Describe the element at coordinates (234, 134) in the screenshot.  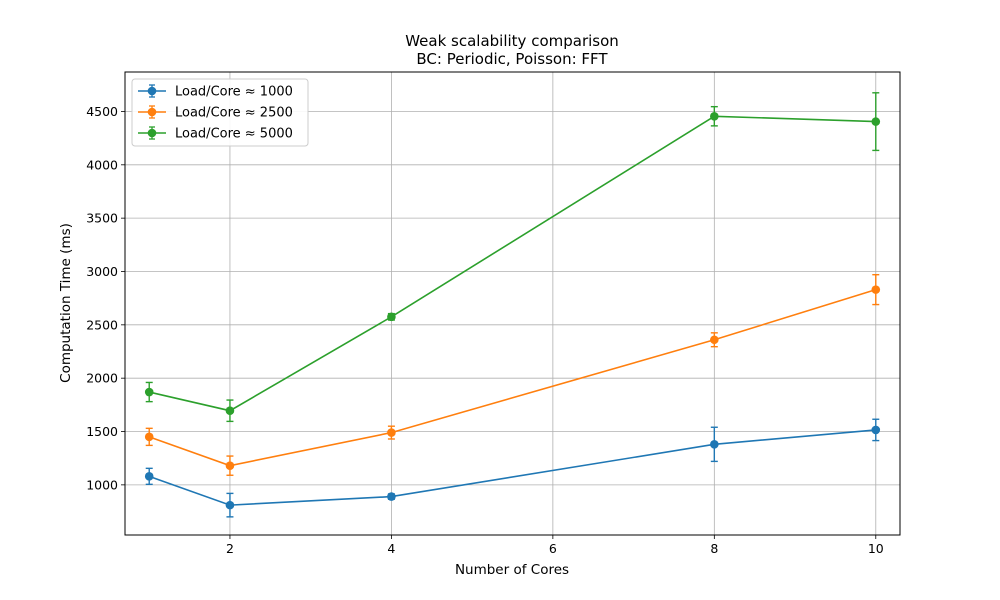
I see `legend-label: Load/Core ≈ 5000` at that location.